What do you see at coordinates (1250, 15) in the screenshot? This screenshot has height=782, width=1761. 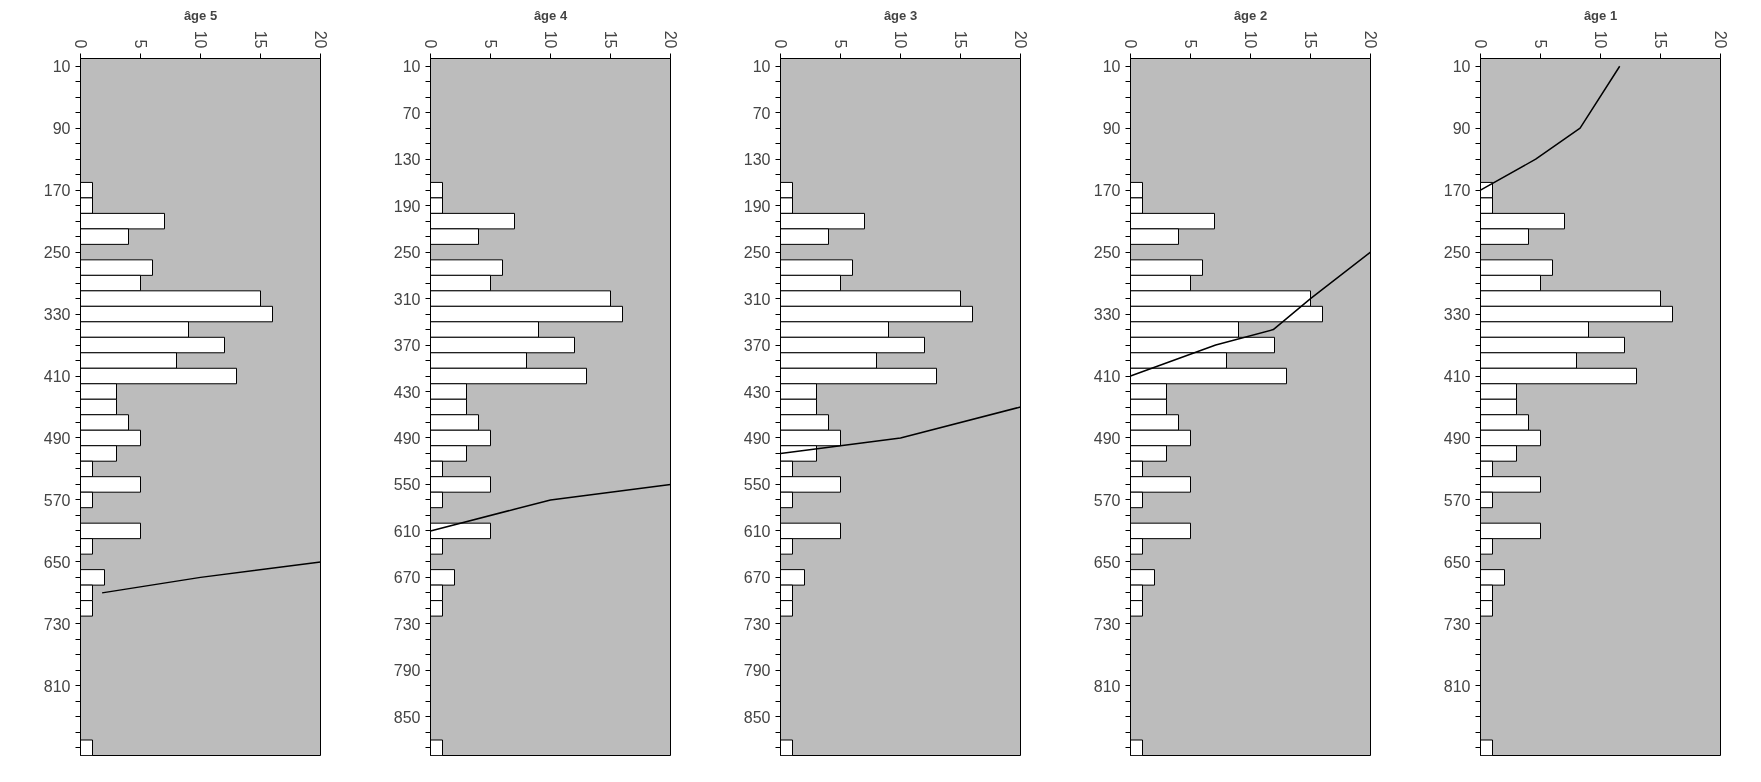 I see `chart-title: âge 2` at bounding box center [1250, 15].